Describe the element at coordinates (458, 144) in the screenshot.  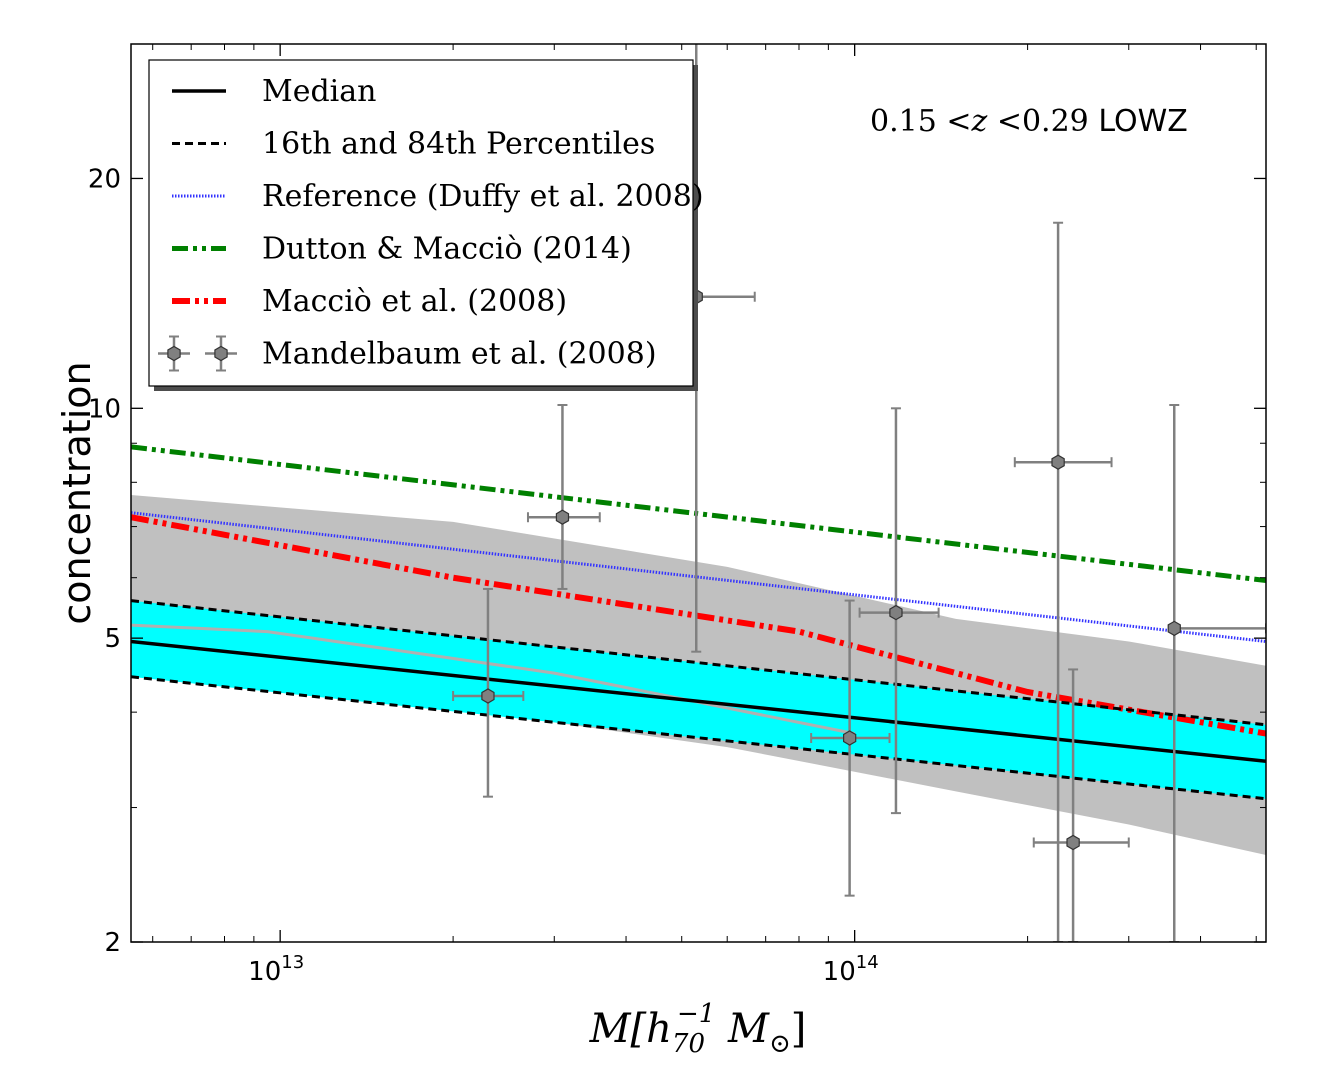
I see `legend-label: 16th and 84th Percentiles` at that location.